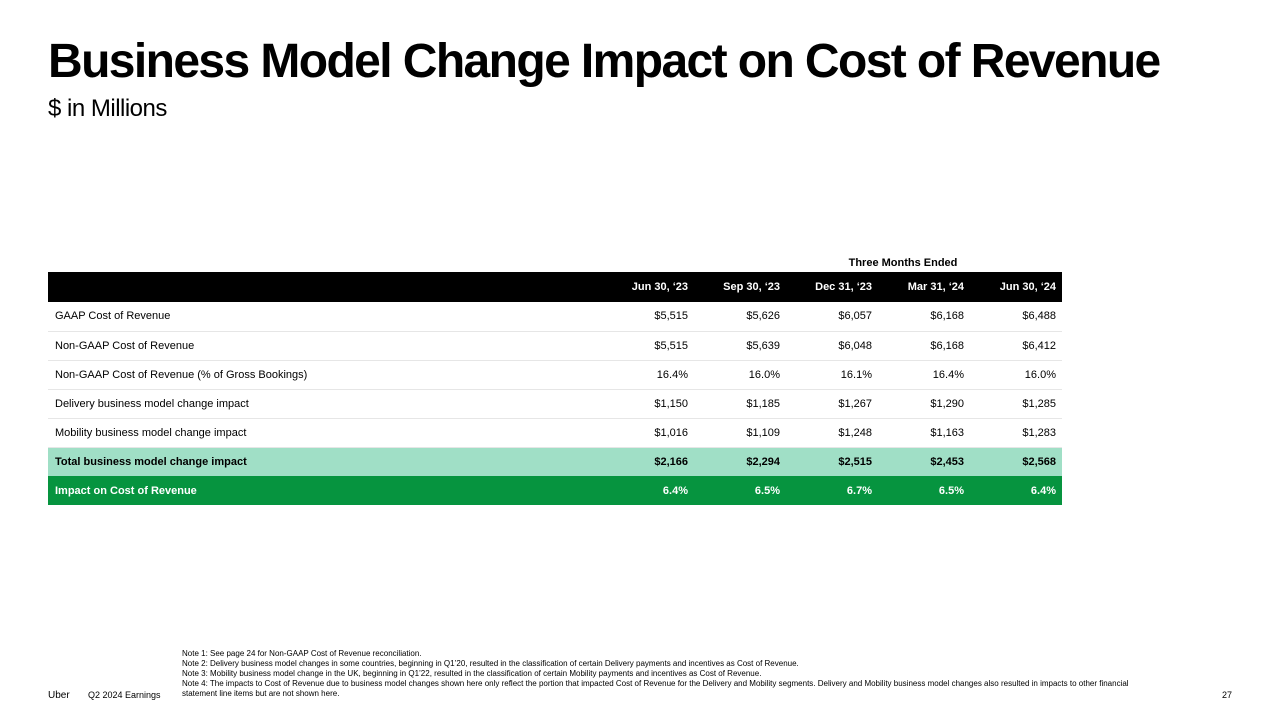  Describe the element at coordinates (1039, 461) in the screenshot. I see `row-value: $2,568` at that location.